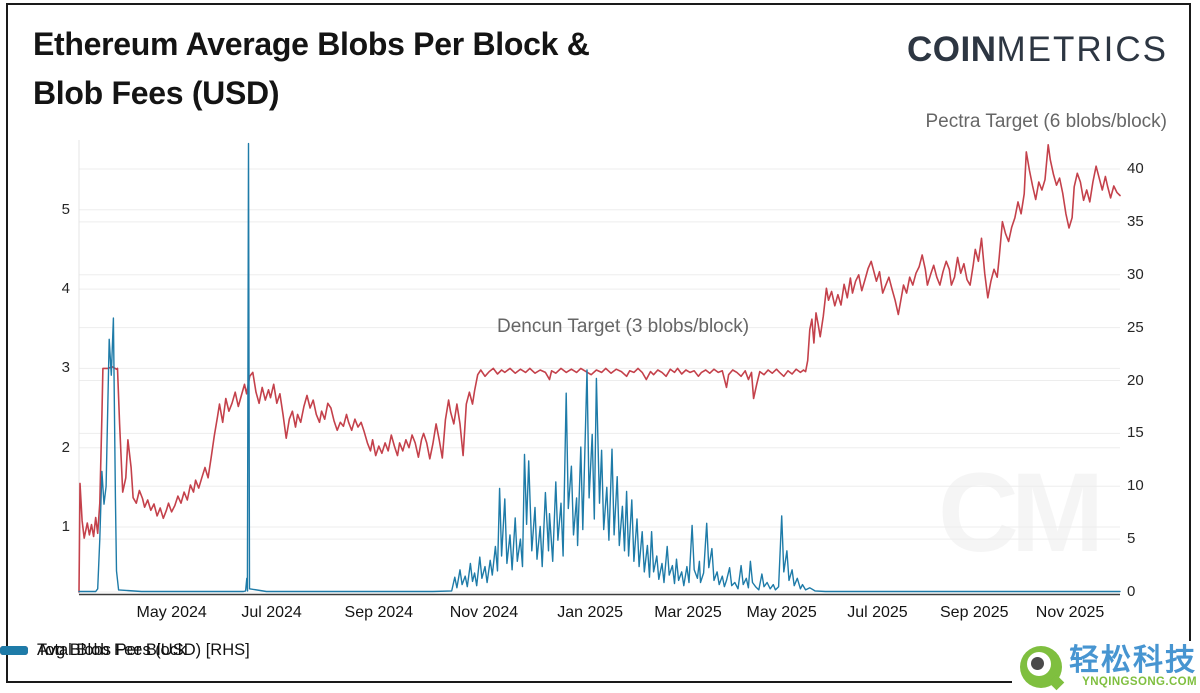 The image size is (1200, 693). What do you see at coordinates (1135, 221) in the screenshot?
I see `y-right-tick-35: 35` at bounding box center [1135, 221].